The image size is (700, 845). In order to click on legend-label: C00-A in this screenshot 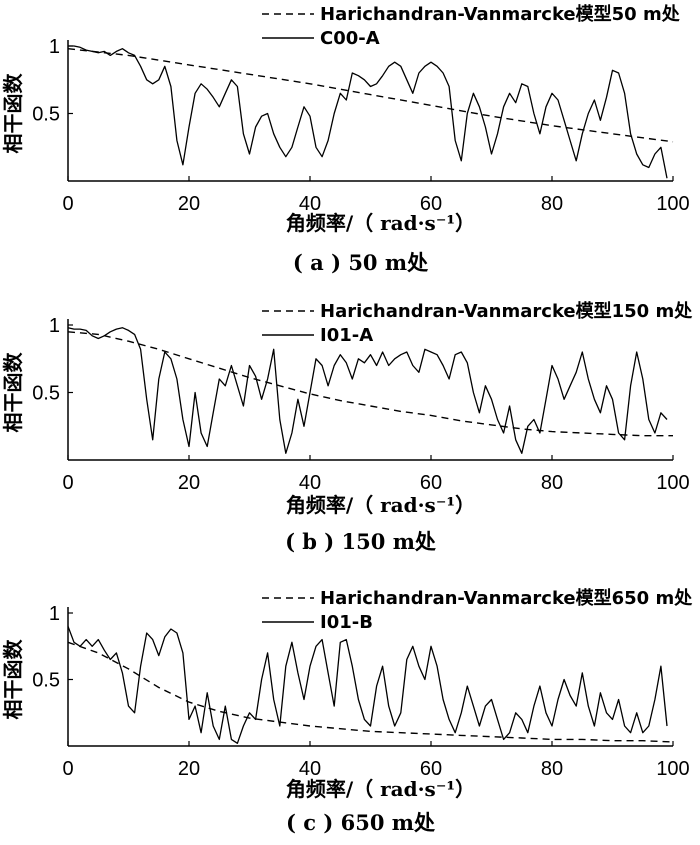, I will do `click(350, 38)`.